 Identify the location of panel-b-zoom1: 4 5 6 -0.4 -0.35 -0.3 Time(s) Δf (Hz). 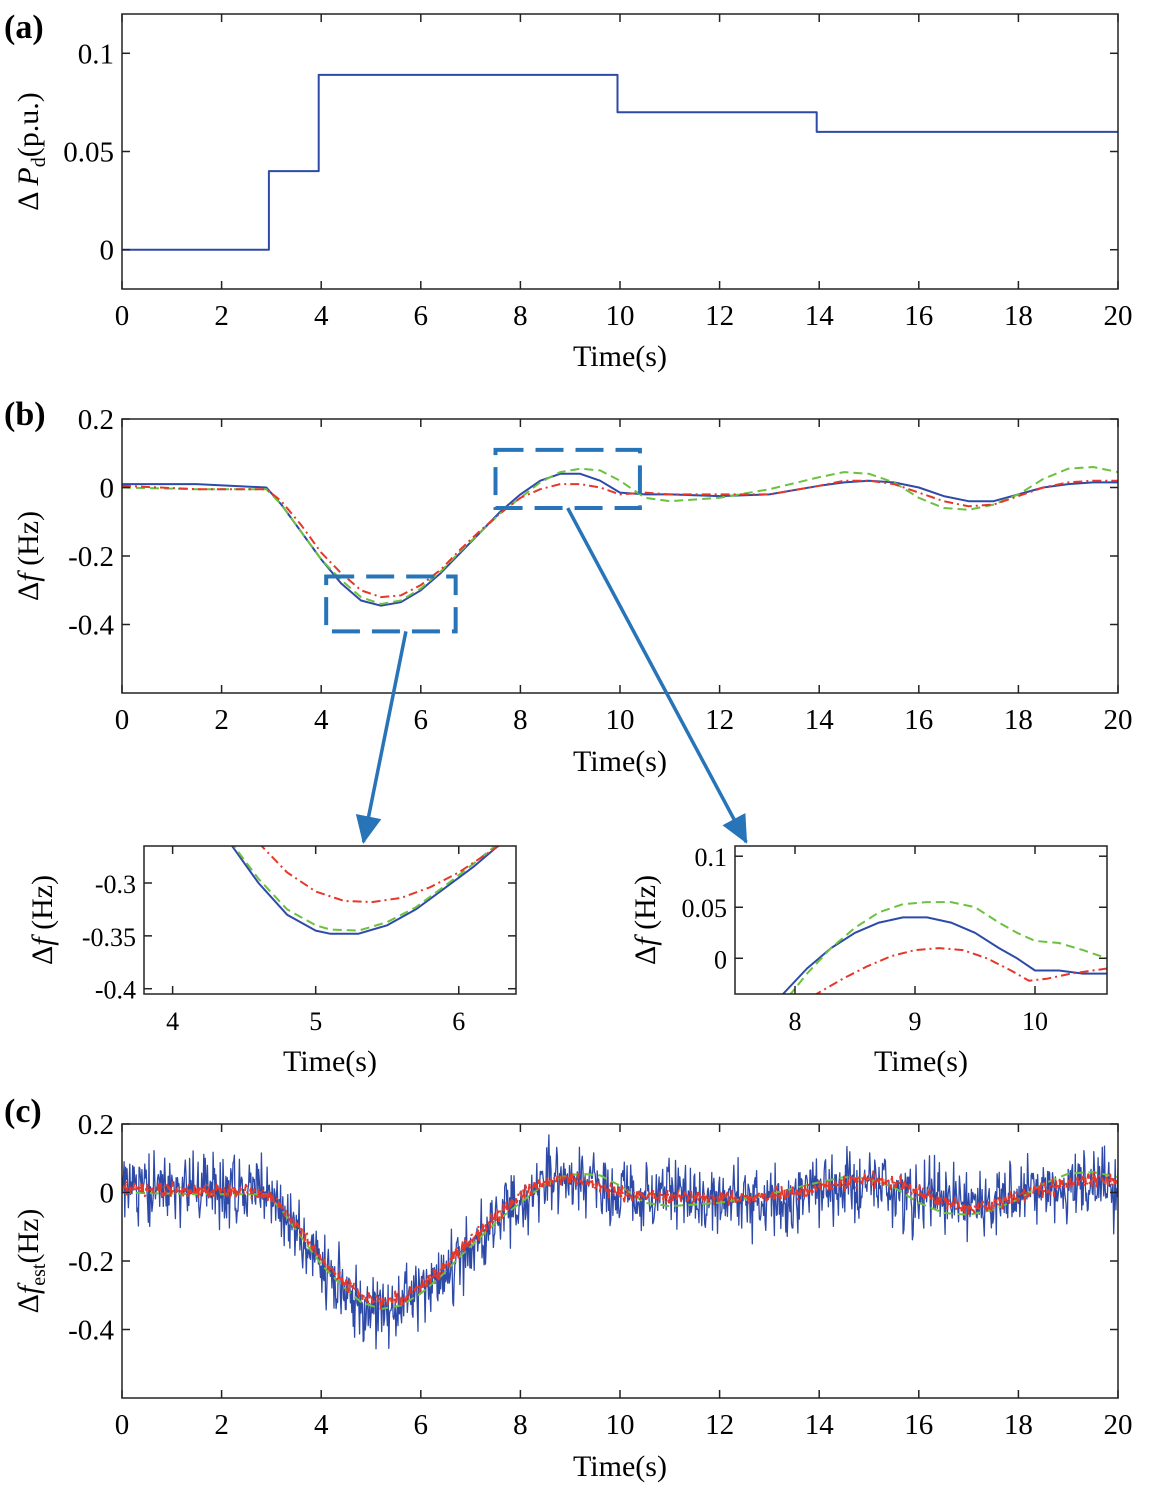
(271, 961).